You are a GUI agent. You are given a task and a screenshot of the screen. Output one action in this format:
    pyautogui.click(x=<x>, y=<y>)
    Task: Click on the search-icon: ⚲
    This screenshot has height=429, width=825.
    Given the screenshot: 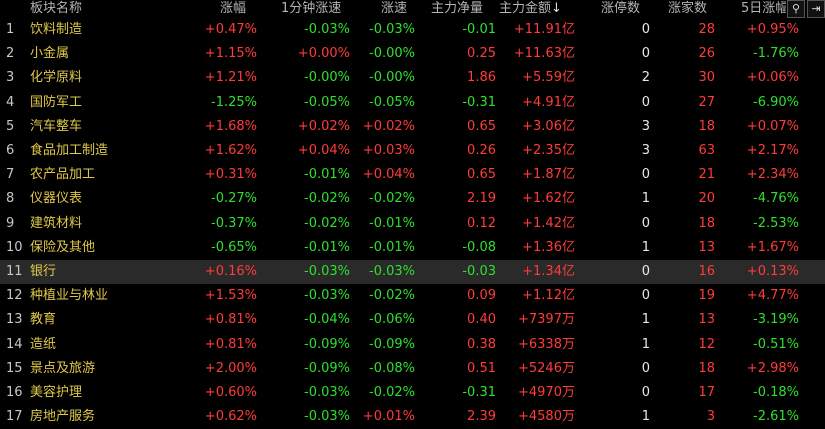 What is the action you would take?
    pyautogui.click(x=796, y=9)
    